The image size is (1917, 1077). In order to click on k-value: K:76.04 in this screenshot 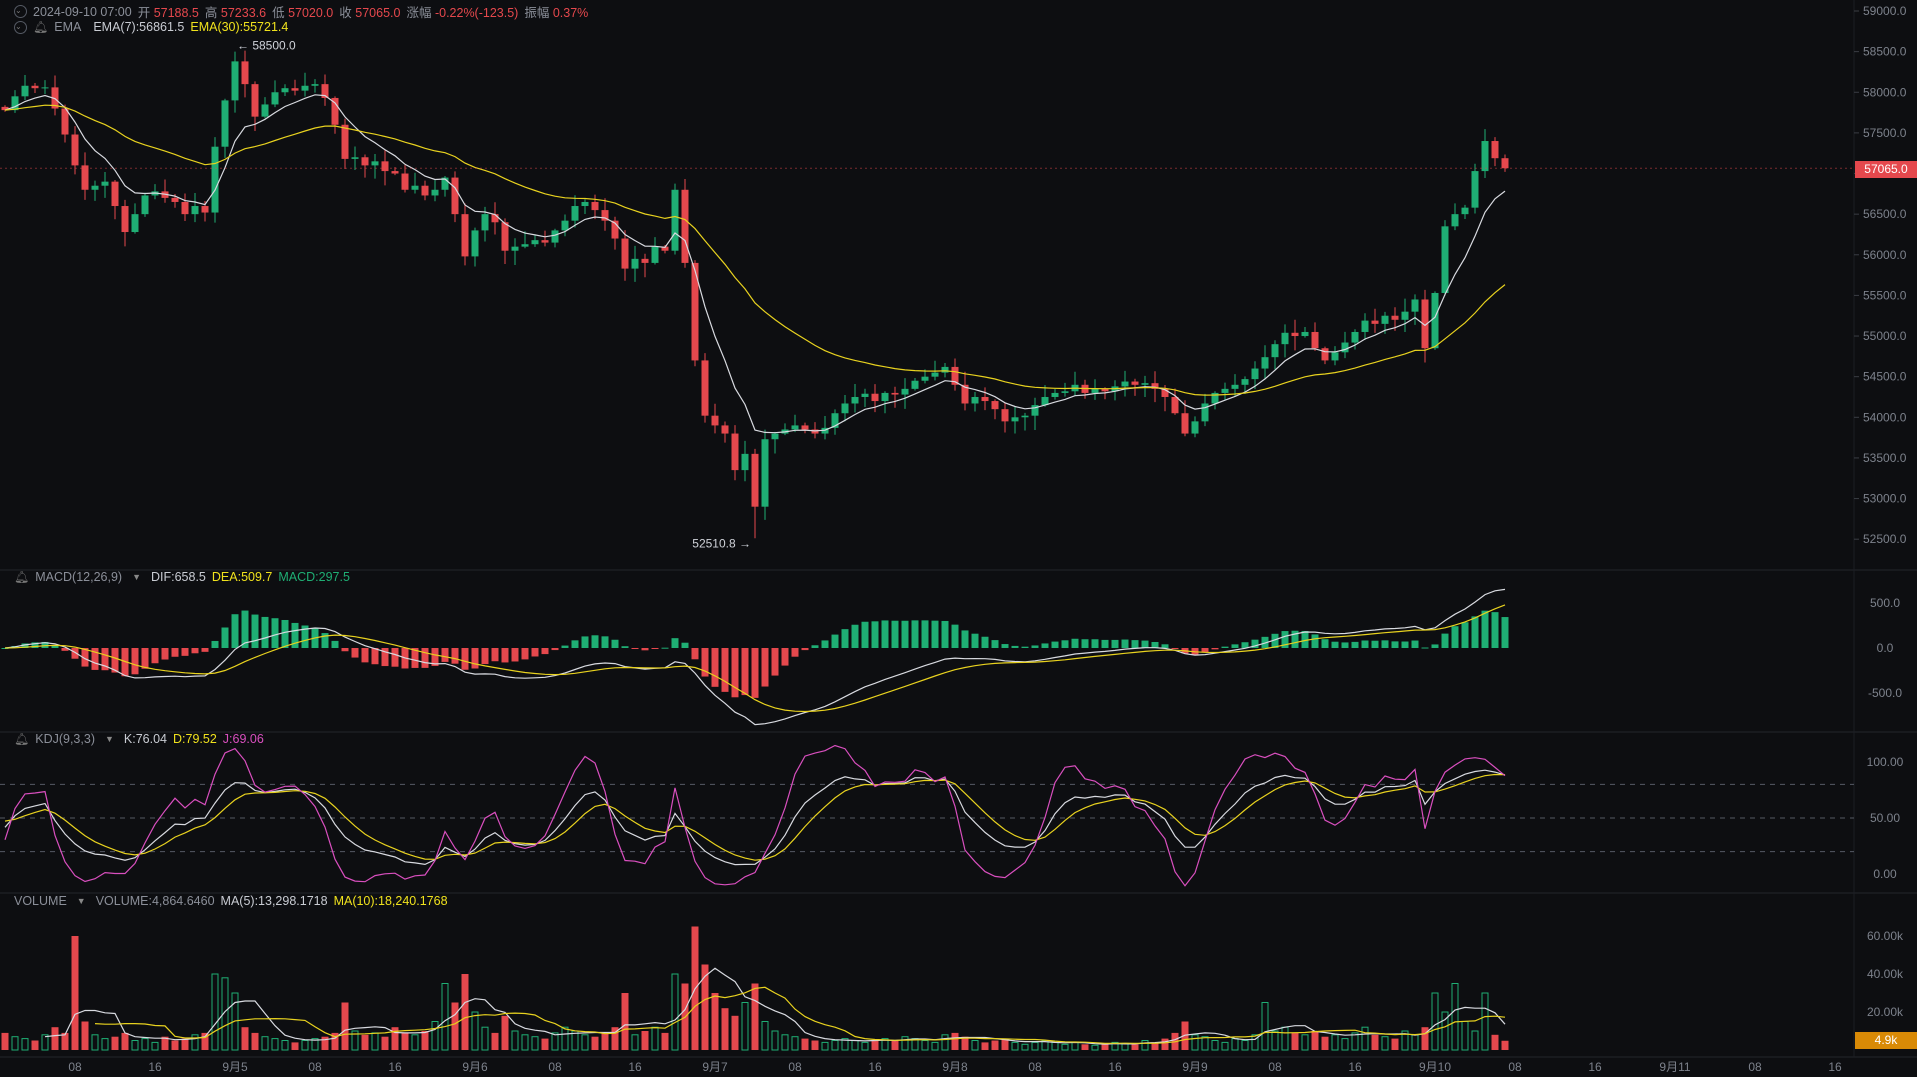, I will do `click(145, 739)`.